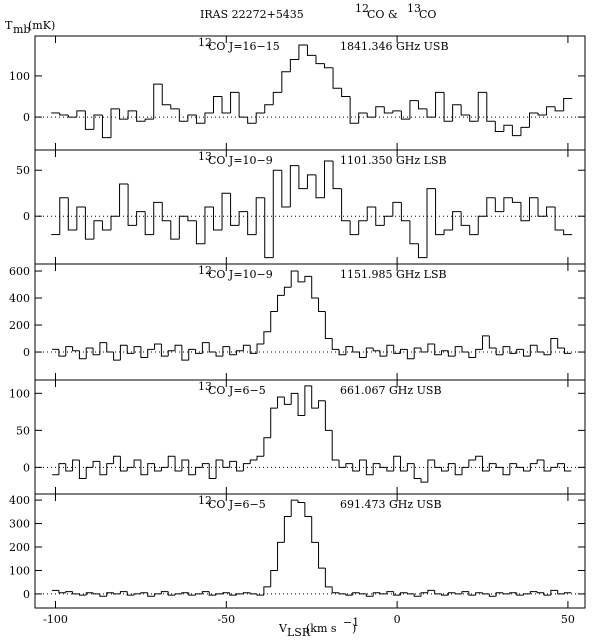  What do you see at coordinates (19, 325) in the screenshot?
I see `y-tick-label: 200` at bounding box center [19, 325].